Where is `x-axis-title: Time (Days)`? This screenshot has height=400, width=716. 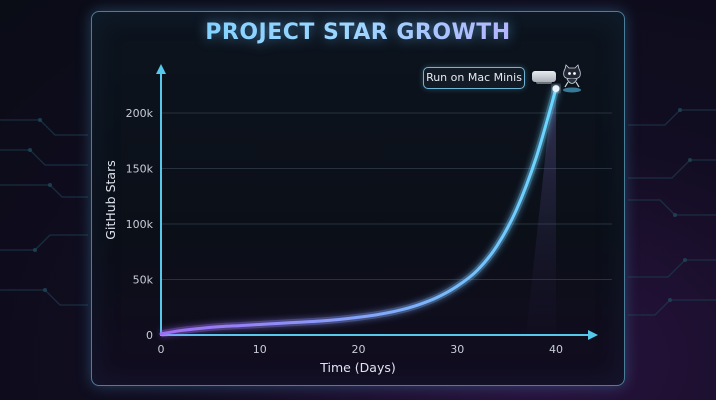 x-axis-title: Time (Days) is located at coordinates (357, 367).